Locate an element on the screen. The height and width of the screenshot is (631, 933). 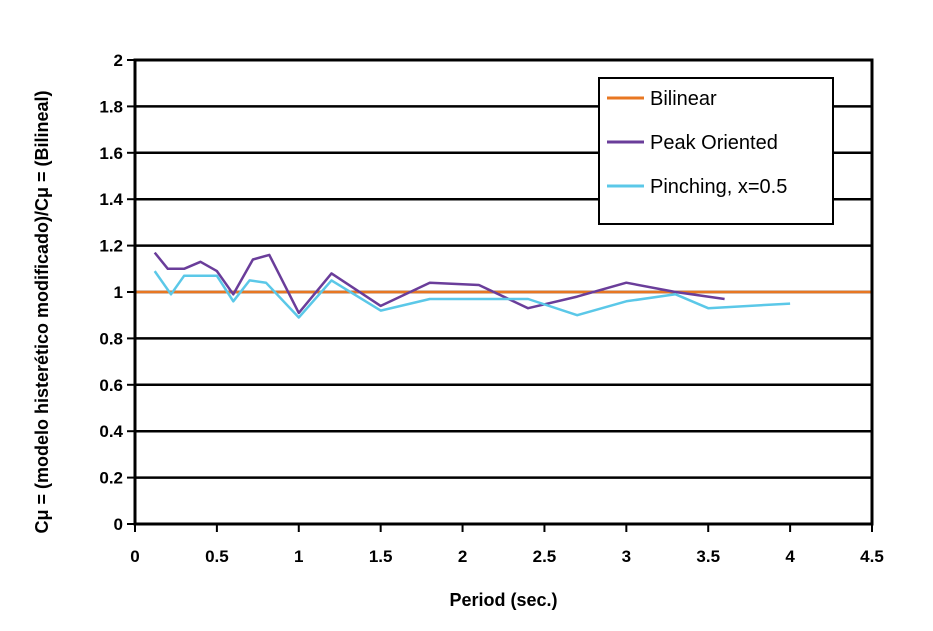
y-tick-label: 0.8 is located at coordinates (111, 338).